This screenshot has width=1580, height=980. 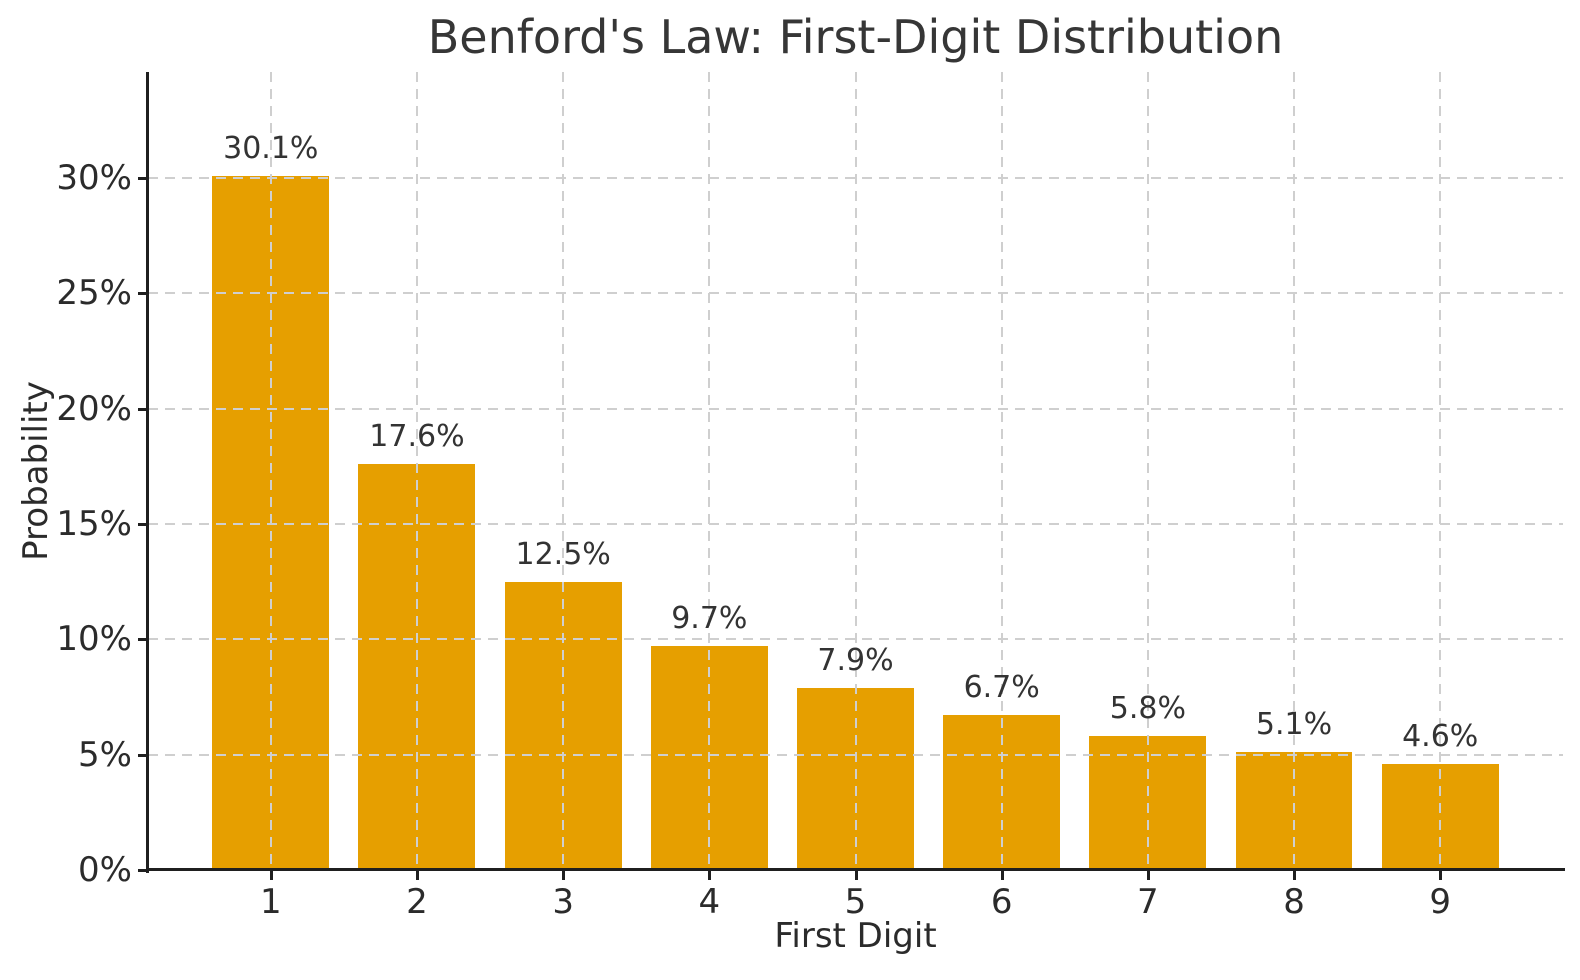 What do you see at coordinates (1294, 902) in the screenshot?
I see `x-tick-label: 8` at bounding box center [1294, 902].